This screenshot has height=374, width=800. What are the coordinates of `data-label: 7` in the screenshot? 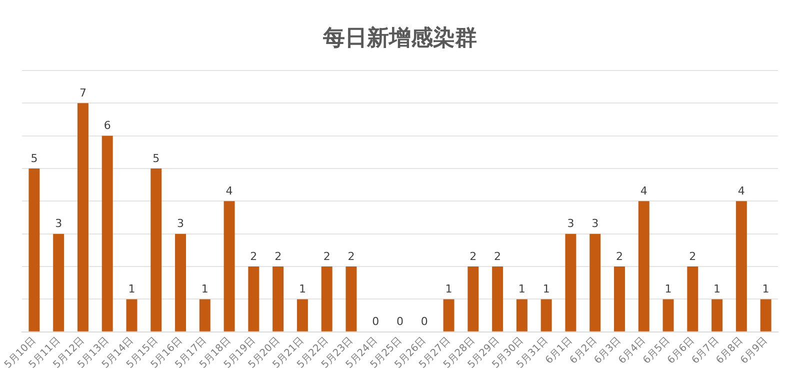 It's located at (82, 93).